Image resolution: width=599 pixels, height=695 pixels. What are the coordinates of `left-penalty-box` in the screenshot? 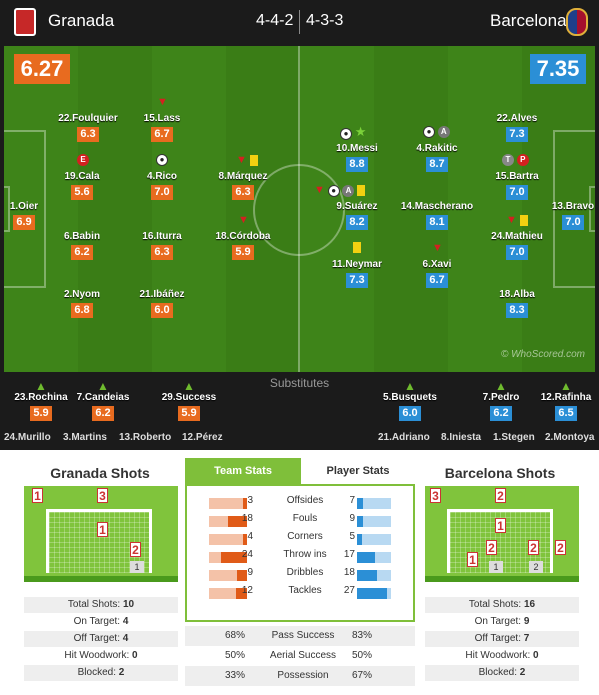 It's located at (25, 209).